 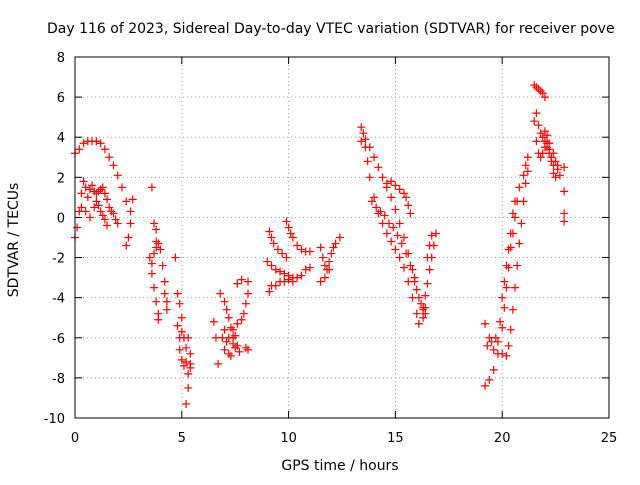 I want to click on x-tick-label: 10, so click(x=288, y=438).